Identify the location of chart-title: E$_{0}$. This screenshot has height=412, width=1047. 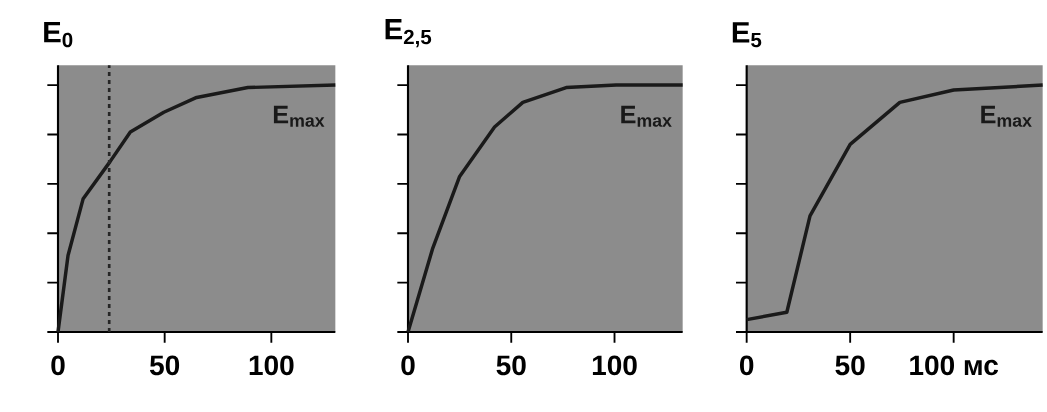
(58, 35).